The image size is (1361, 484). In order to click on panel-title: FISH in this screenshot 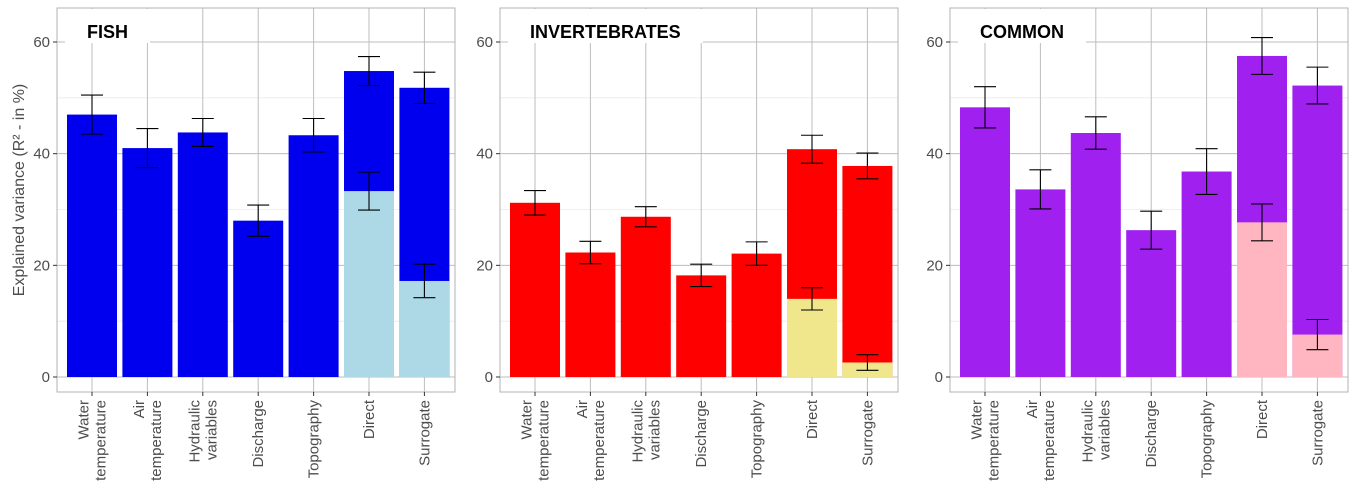, I will do `click(107, 32)`.